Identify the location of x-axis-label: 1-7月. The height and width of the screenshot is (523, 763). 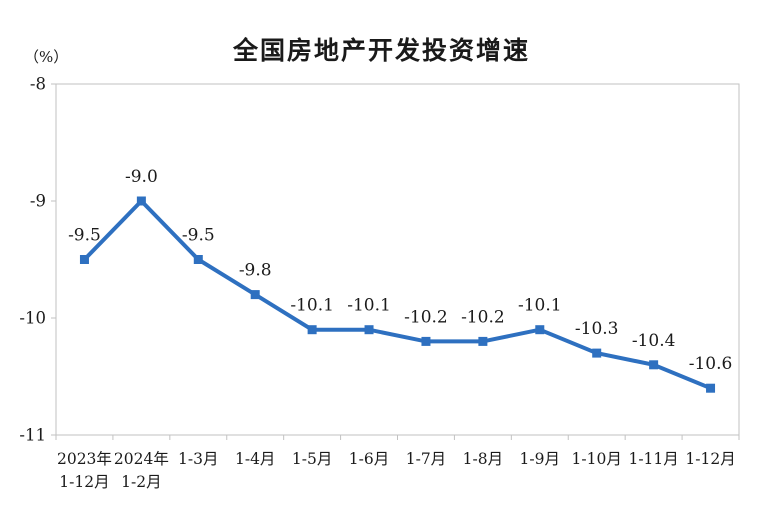
(426, 459).